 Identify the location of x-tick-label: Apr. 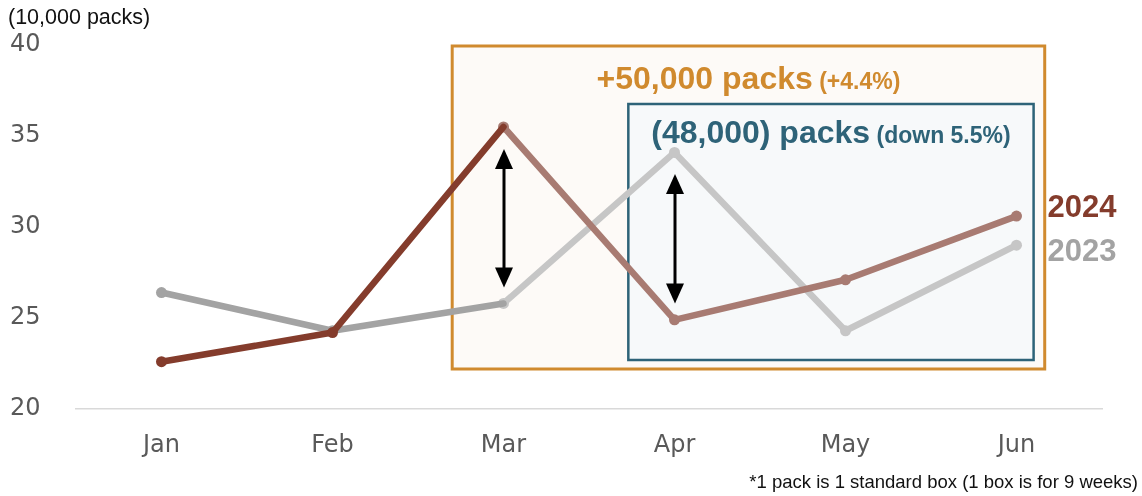
(674, 443).